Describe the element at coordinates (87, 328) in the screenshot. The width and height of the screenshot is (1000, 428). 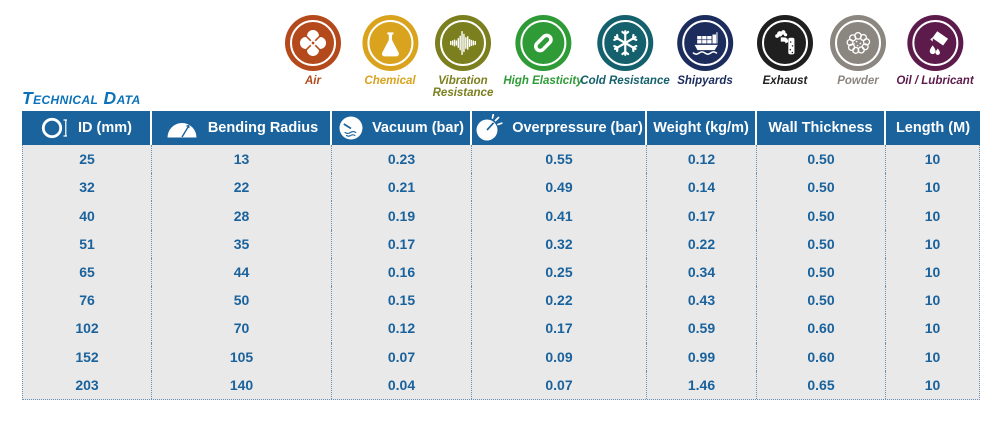
I see `table-cell: 102` at that location.